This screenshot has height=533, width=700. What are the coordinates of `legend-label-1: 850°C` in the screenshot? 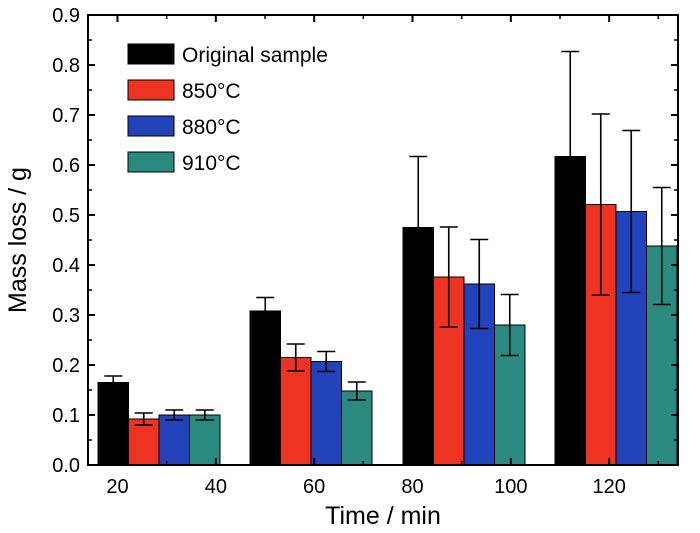 It's located at (211, 91).